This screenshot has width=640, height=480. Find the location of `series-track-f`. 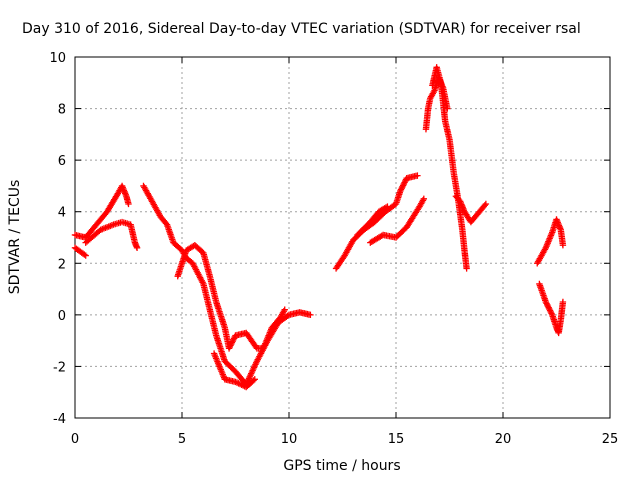

series-track-f is located at coordinates (234, 370).